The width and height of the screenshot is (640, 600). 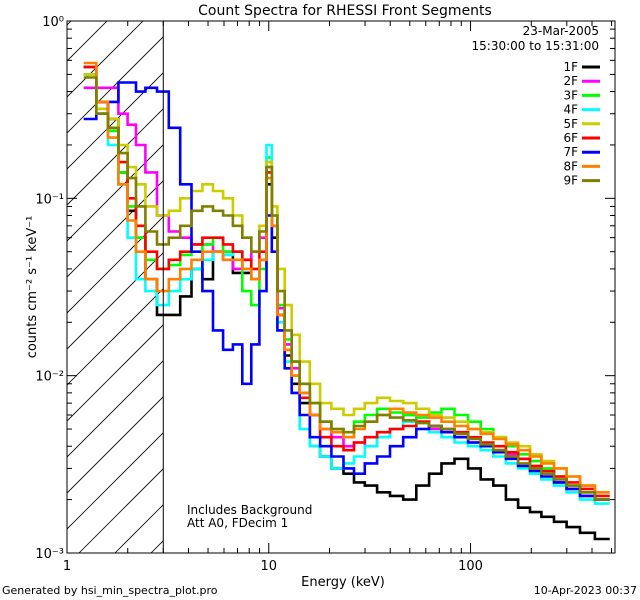 What do you see at coordinates (570, 152) in the screenshot?
I see `legend-label-7F: 7F` at bounding box center [570, 152].